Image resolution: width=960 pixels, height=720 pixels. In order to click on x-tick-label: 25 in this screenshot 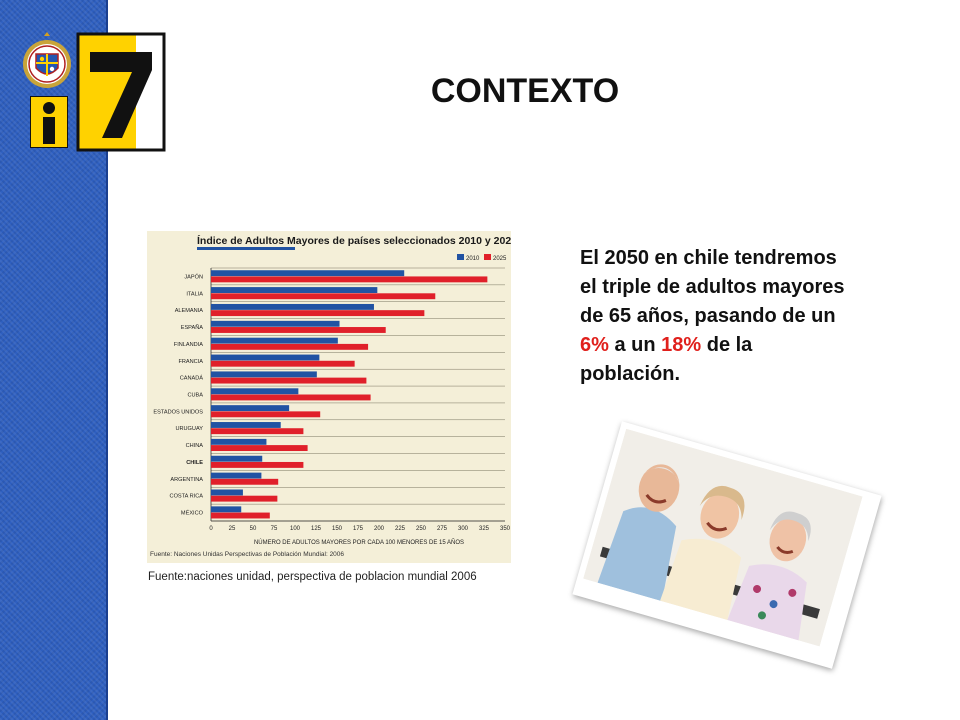, I will do `click(232, 529)`.